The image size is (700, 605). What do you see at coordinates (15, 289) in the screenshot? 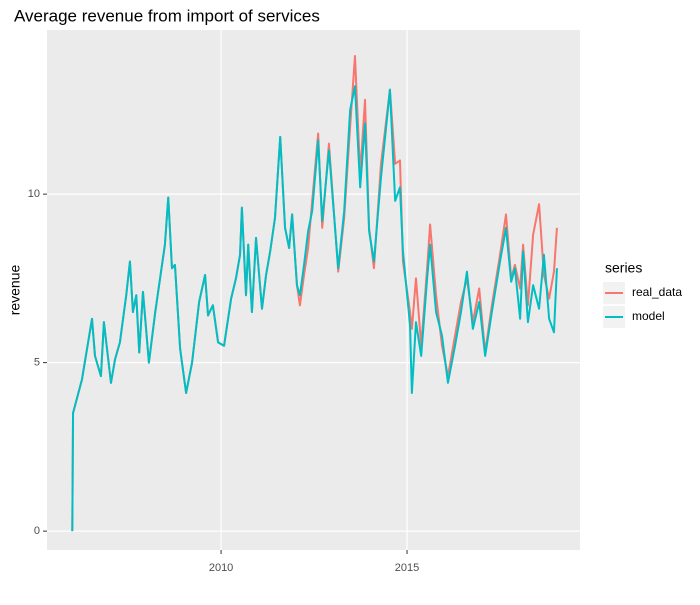
I see `y-axis-title: revenue` at bounding box center [15, 289].